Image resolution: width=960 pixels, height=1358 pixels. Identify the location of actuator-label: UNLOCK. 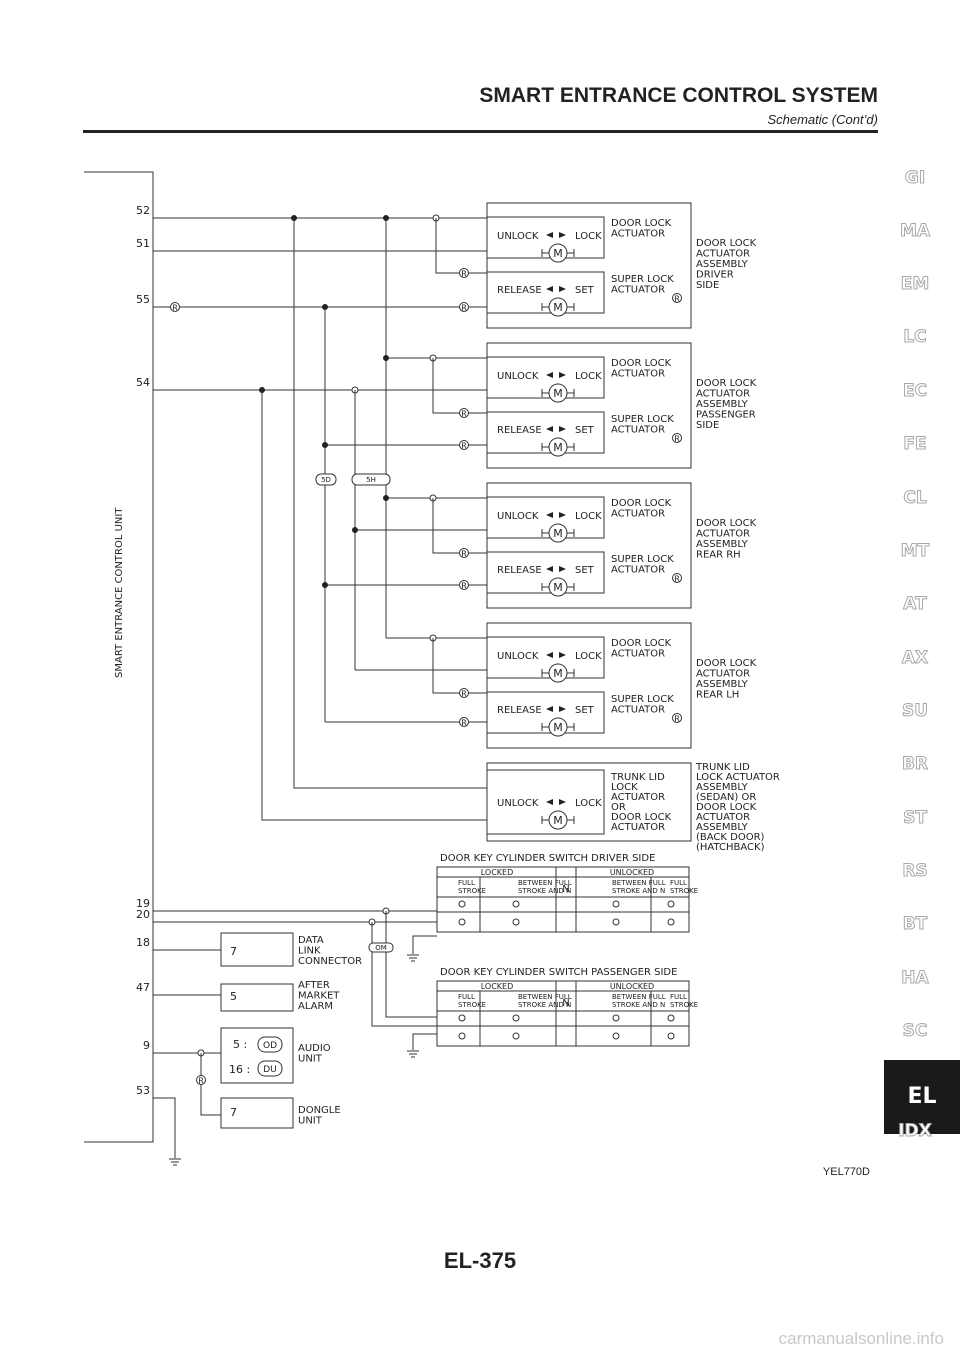
(518, 516).